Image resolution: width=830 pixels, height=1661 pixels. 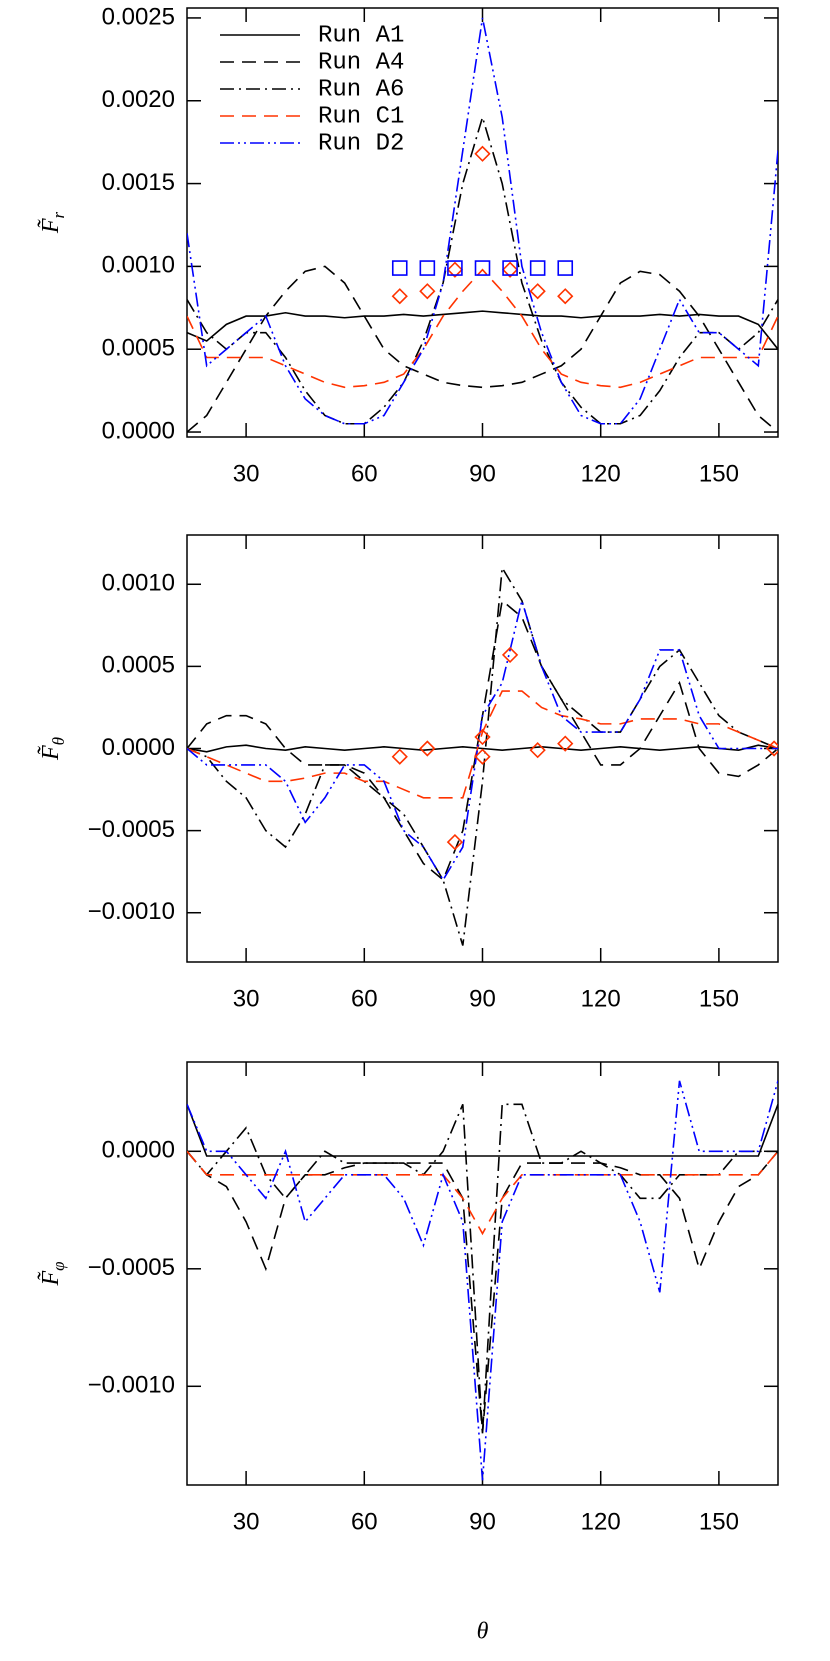 I want to click on legend-label: Run D2, so click(x=361, y=143).